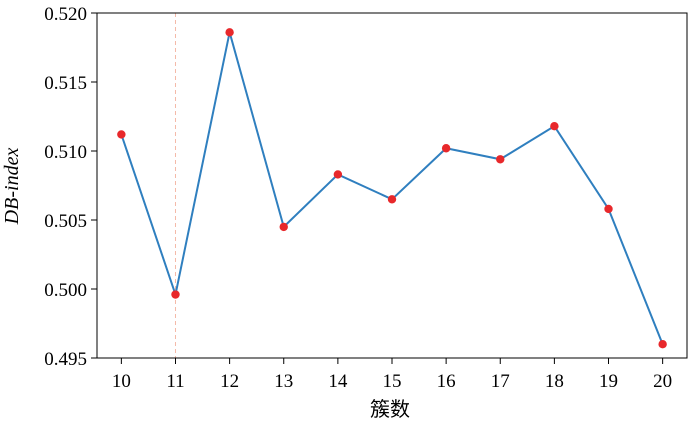 This screenshot has width=700, height=423. I want to click on x-tick-label: 11, so click(175, 381).